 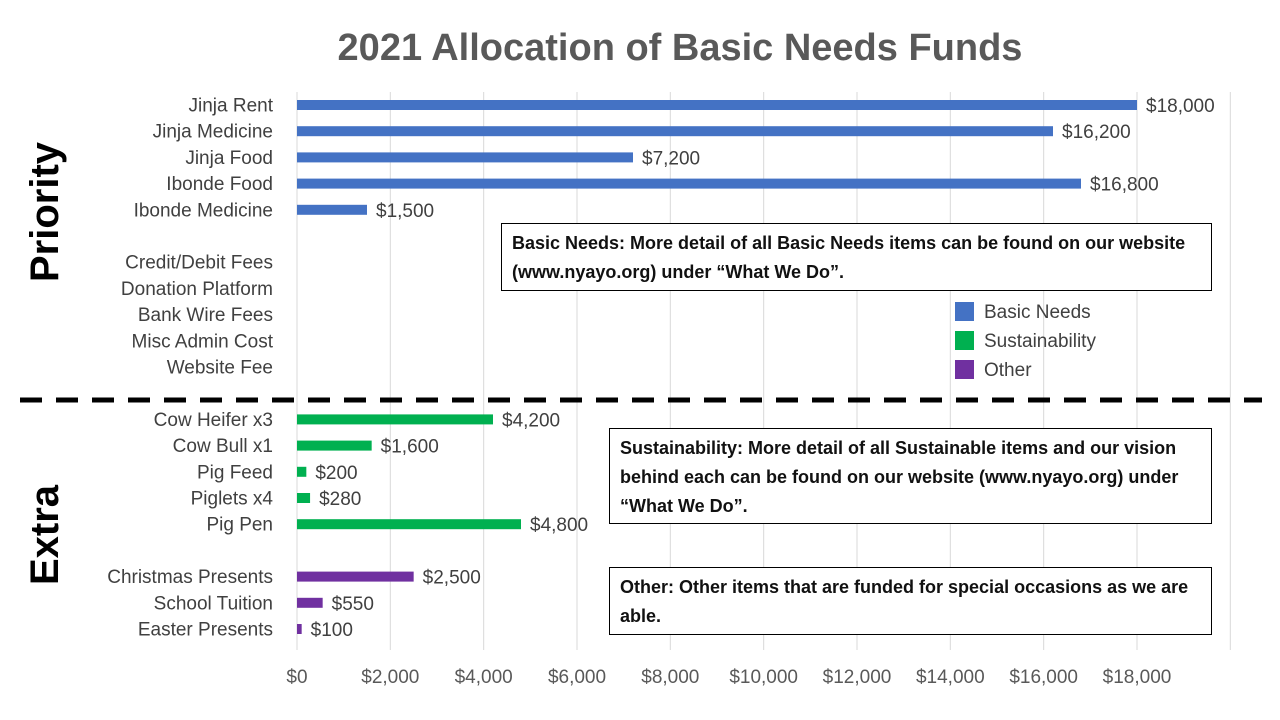 I want to click on legend-label-sustainability: Sustainability, so click(x=1040, y=341).